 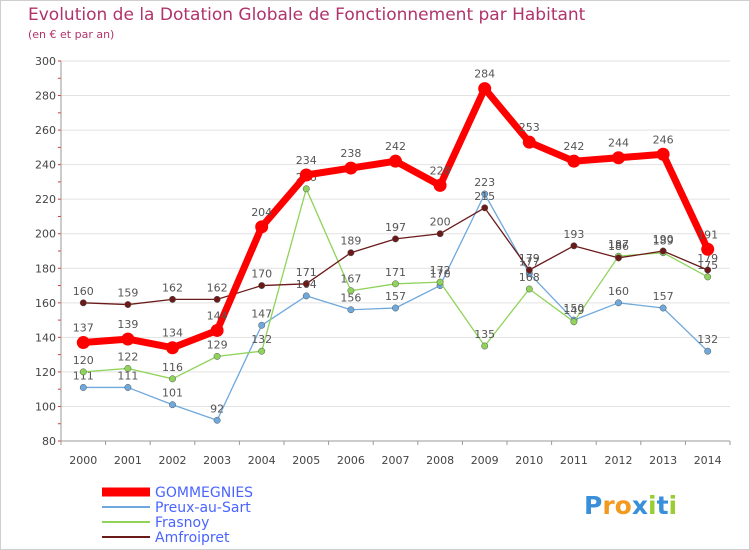 What do you see at coordinates (529, 277) in the screenshot?
I see `data-label-frasnoy: 168` at bounding box center [529, 277].